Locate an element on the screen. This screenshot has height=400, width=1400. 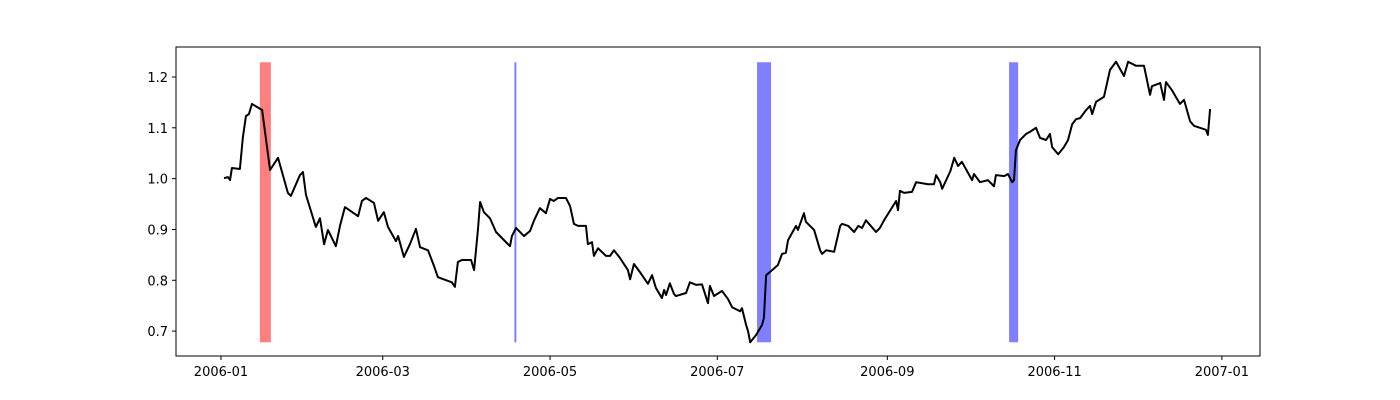
x-tick-label: 2007-01 is located at coordinates (1222, 372).